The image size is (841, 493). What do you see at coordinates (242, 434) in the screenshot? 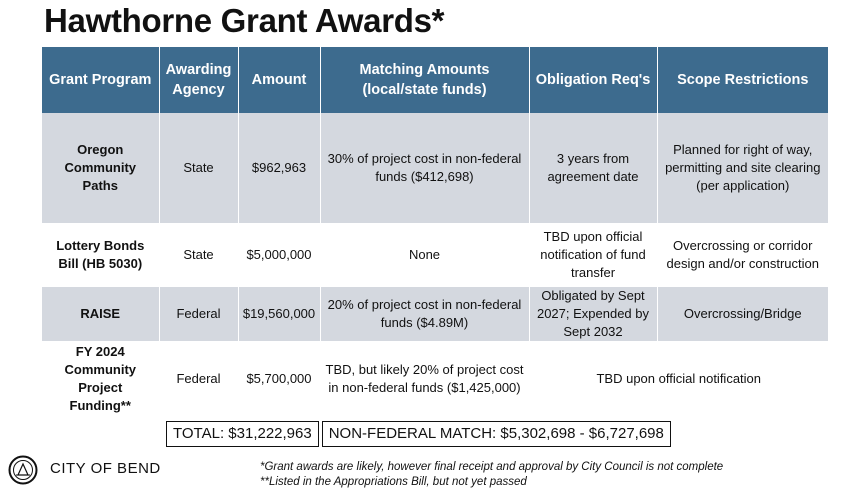
I see `total-box: TOTAL: $31,222,963` at bounding box center [242, 434].